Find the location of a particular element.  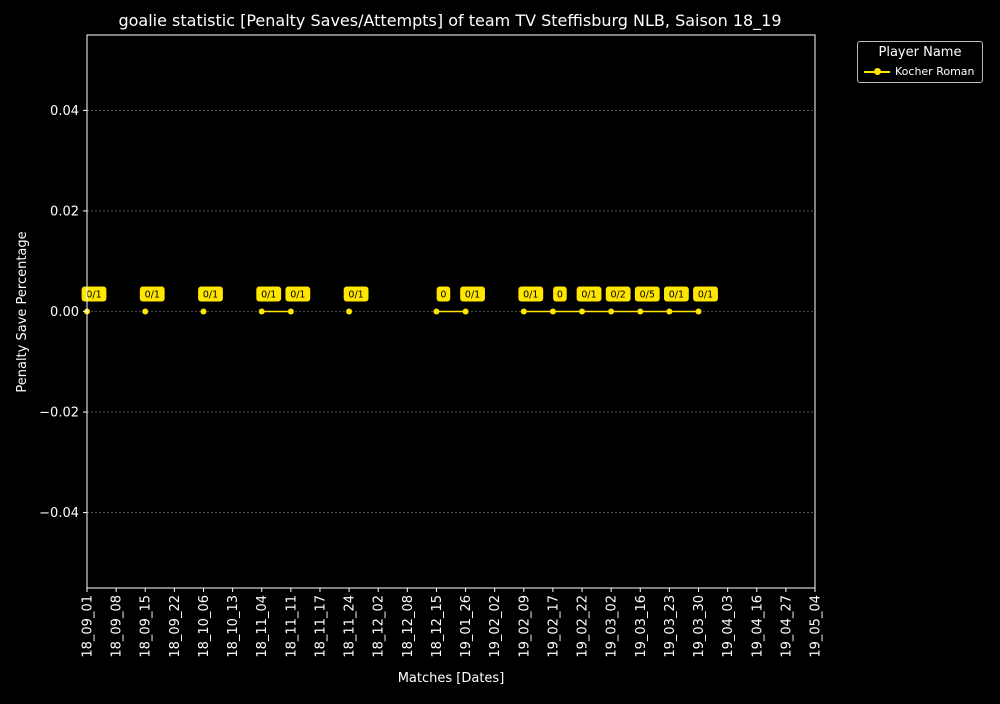

x-tick-label: 19_03_23 is located at coordinates (670, 626).